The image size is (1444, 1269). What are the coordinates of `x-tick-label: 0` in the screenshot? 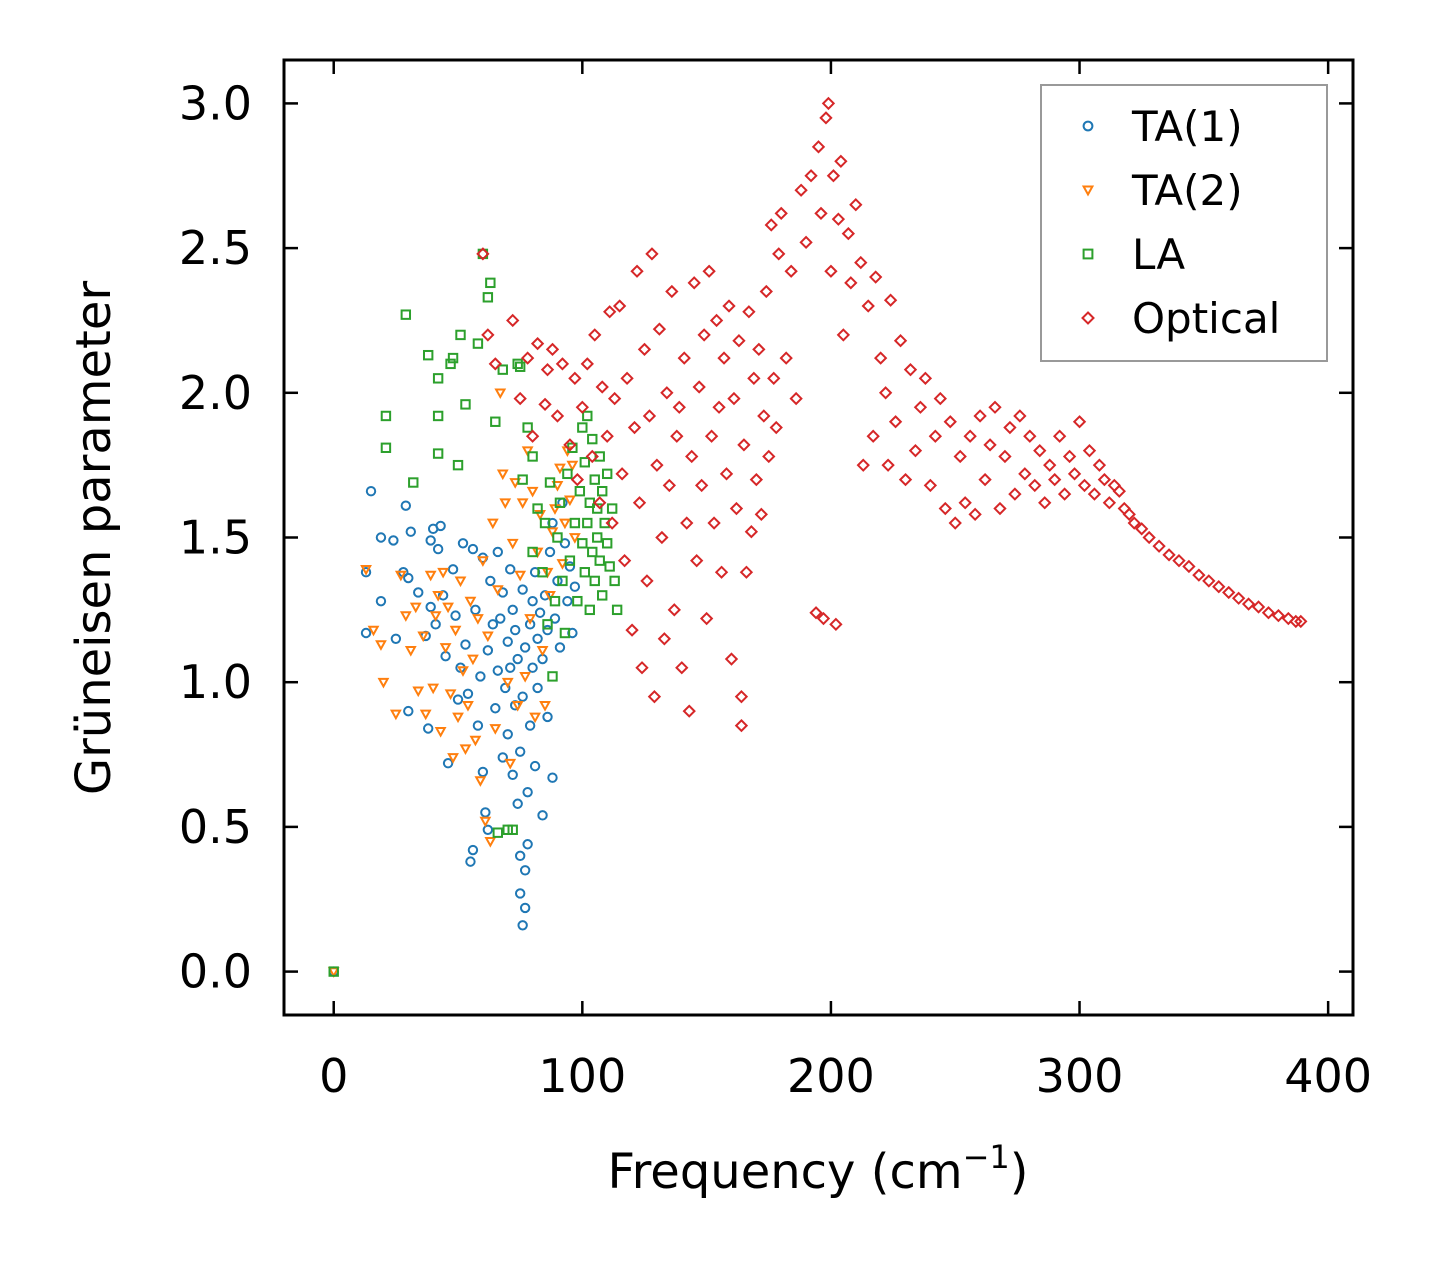 It's located at (333, 1076).